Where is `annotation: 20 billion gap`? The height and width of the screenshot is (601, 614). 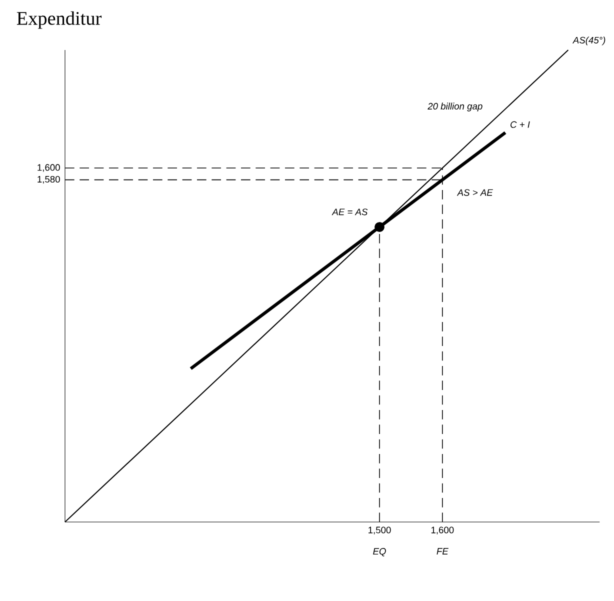 annotation: 20 billion gap is located at coordinates (455, 107).